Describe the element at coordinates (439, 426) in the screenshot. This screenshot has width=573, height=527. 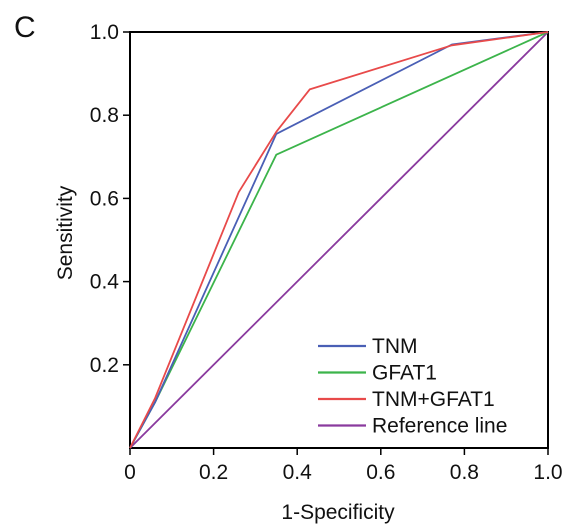
I see `legend-label: Reference line` at that location.